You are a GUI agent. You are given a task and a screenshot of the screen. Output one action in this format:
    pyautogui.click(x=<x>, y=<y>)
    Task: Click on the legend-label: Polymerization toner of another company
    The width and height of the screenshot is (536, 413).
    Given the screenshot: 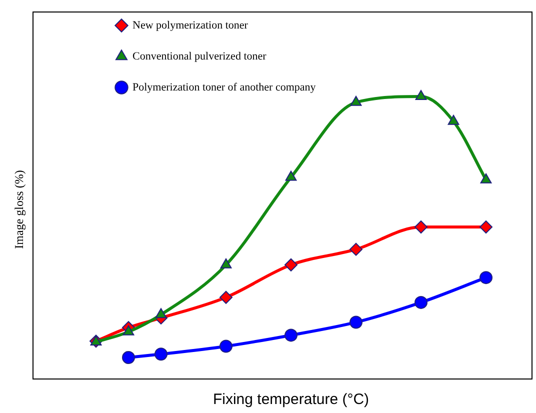 What is the action you would take?
    pyautogui.click(x=224, y=87)
    